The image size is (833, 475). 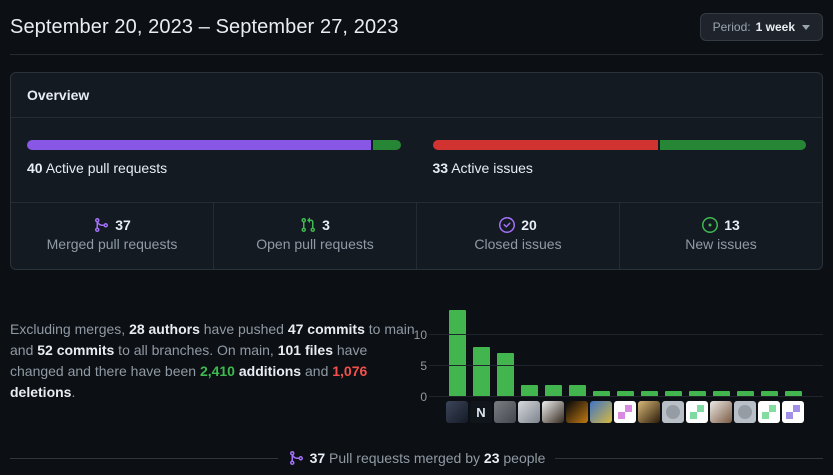 What do you see at coordinates (305, 350) in the screenshot?
I see `text-segment: 101 files` at bounding box center [305, 350].